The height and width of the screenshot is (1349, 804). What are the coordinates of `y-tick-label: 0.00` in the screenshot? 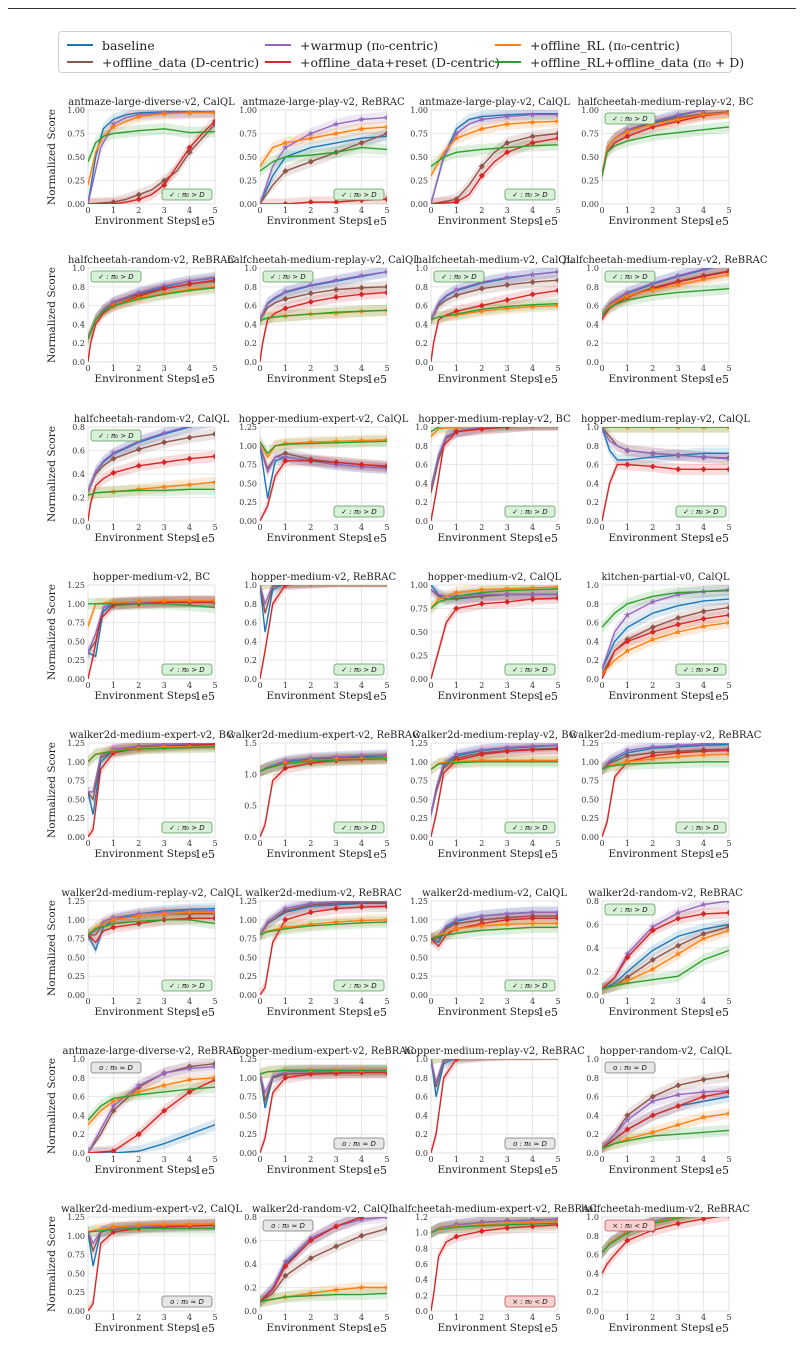 It's located at (248, 995).